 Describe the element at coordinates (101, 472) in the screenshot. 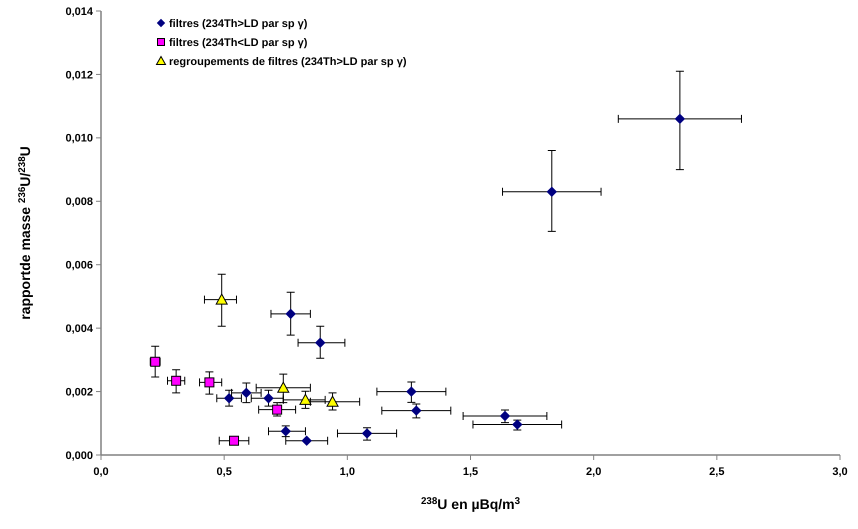

I see `x-tick-label: 0,0` at that location.